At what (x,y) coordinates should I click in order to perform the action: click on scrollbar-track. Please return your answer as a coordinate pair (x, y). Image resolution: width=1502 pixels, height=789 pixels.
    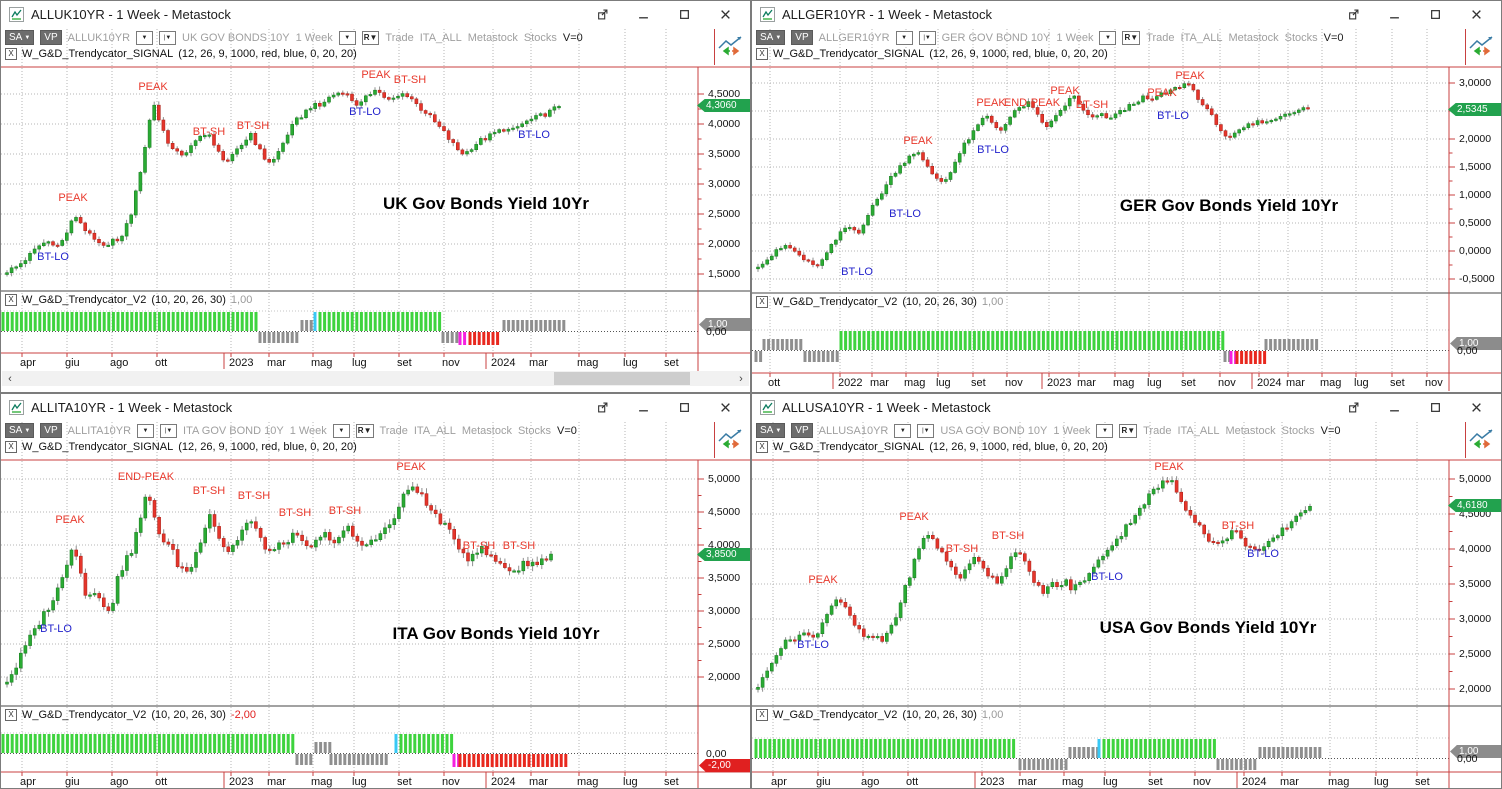
    Looking at the image, I should click on (375, 378).